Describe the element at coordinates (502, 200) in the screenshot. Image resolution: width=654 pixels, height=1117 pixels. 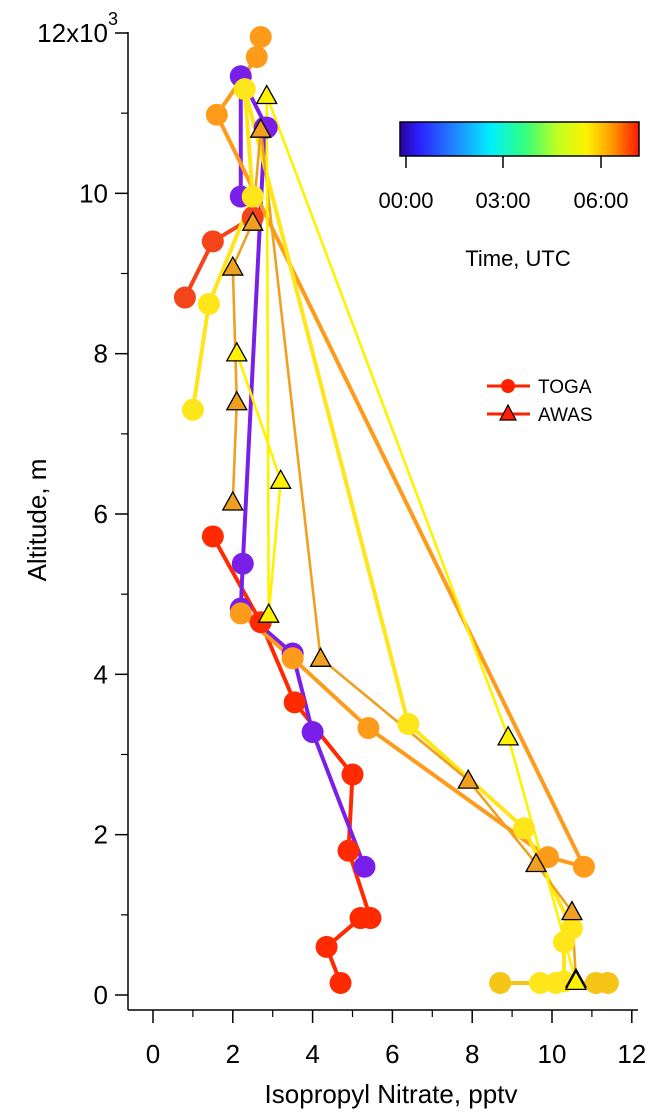
I see `colorbar-tick-label: 03:00` at that location.